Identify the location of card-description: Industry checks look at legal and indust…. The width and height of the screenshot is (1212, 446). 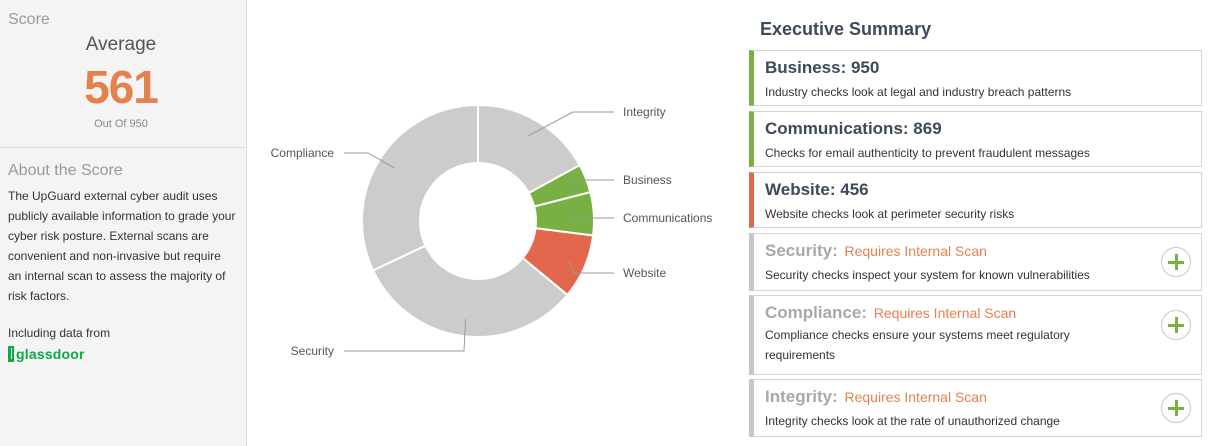
(918, 92).